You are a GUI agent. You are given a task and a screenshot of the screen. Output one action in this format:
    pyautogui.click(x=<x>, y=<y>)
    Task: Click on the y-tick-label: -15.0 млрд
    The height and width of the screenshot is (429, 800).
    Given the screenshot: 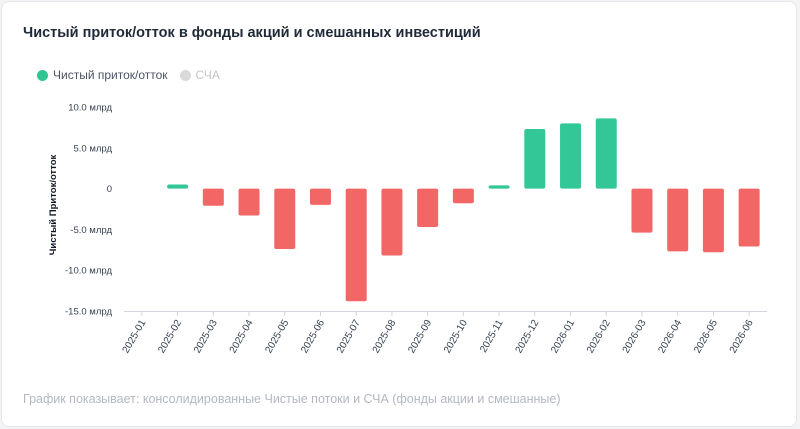 What is the action you would take?
    pyautogui.click(x=88, y=312)
    